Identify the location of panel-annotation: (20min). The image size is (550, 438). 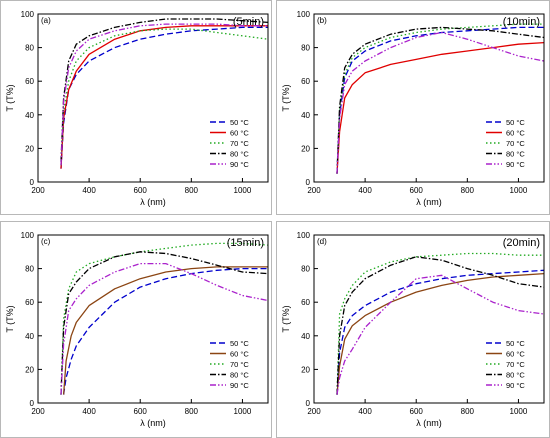
(521, 243).